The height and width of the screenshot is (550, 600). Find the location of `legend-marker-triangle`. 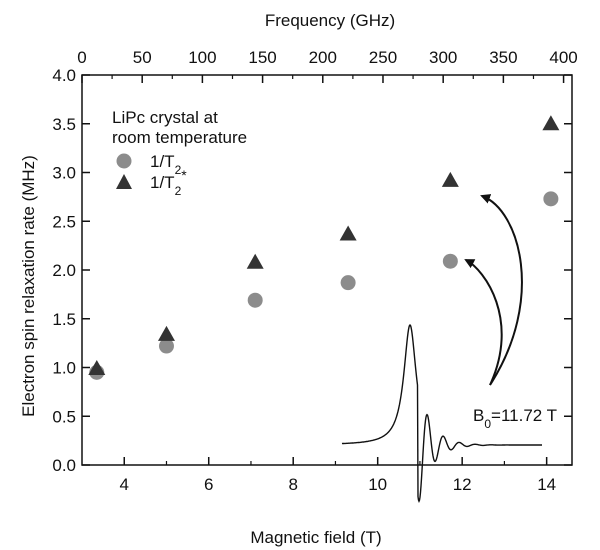

legend-marker-triangle is located at coordinates (124, 181).